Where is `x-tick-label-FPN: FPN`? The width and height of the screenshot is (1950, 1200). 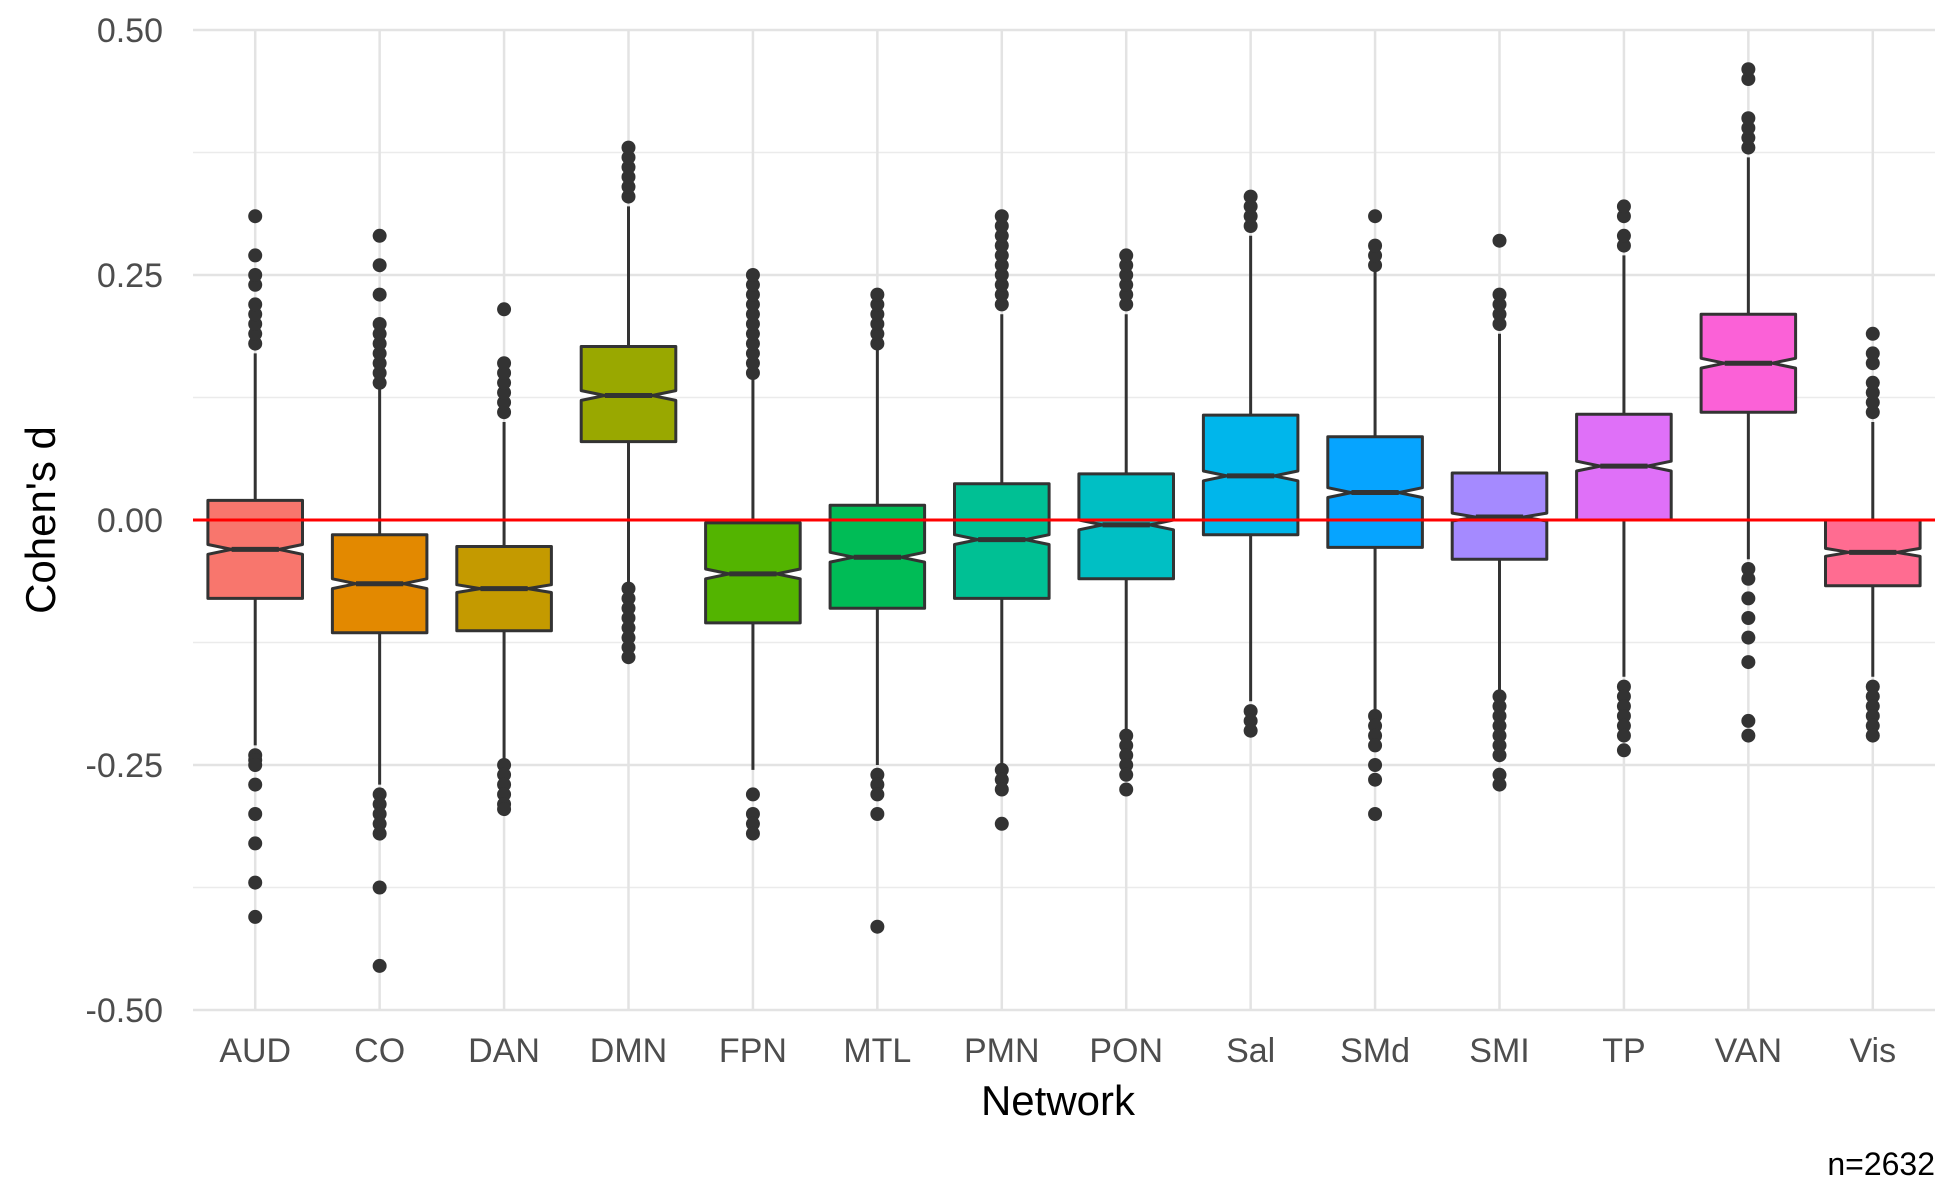
x-tick-label-FPN: FPN is located at coordinates (753, 1051).